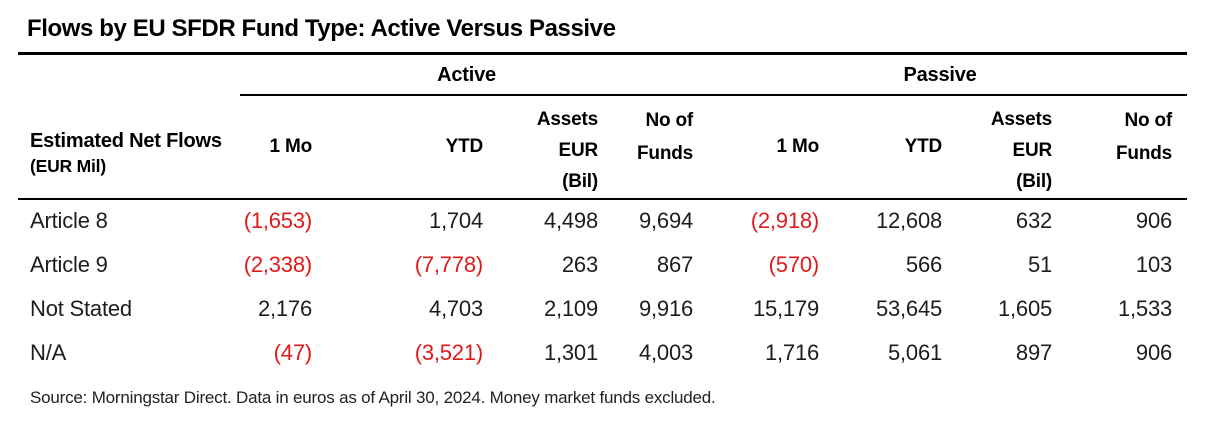  I want to click on cell-value: 2,109, so click(570, 308).